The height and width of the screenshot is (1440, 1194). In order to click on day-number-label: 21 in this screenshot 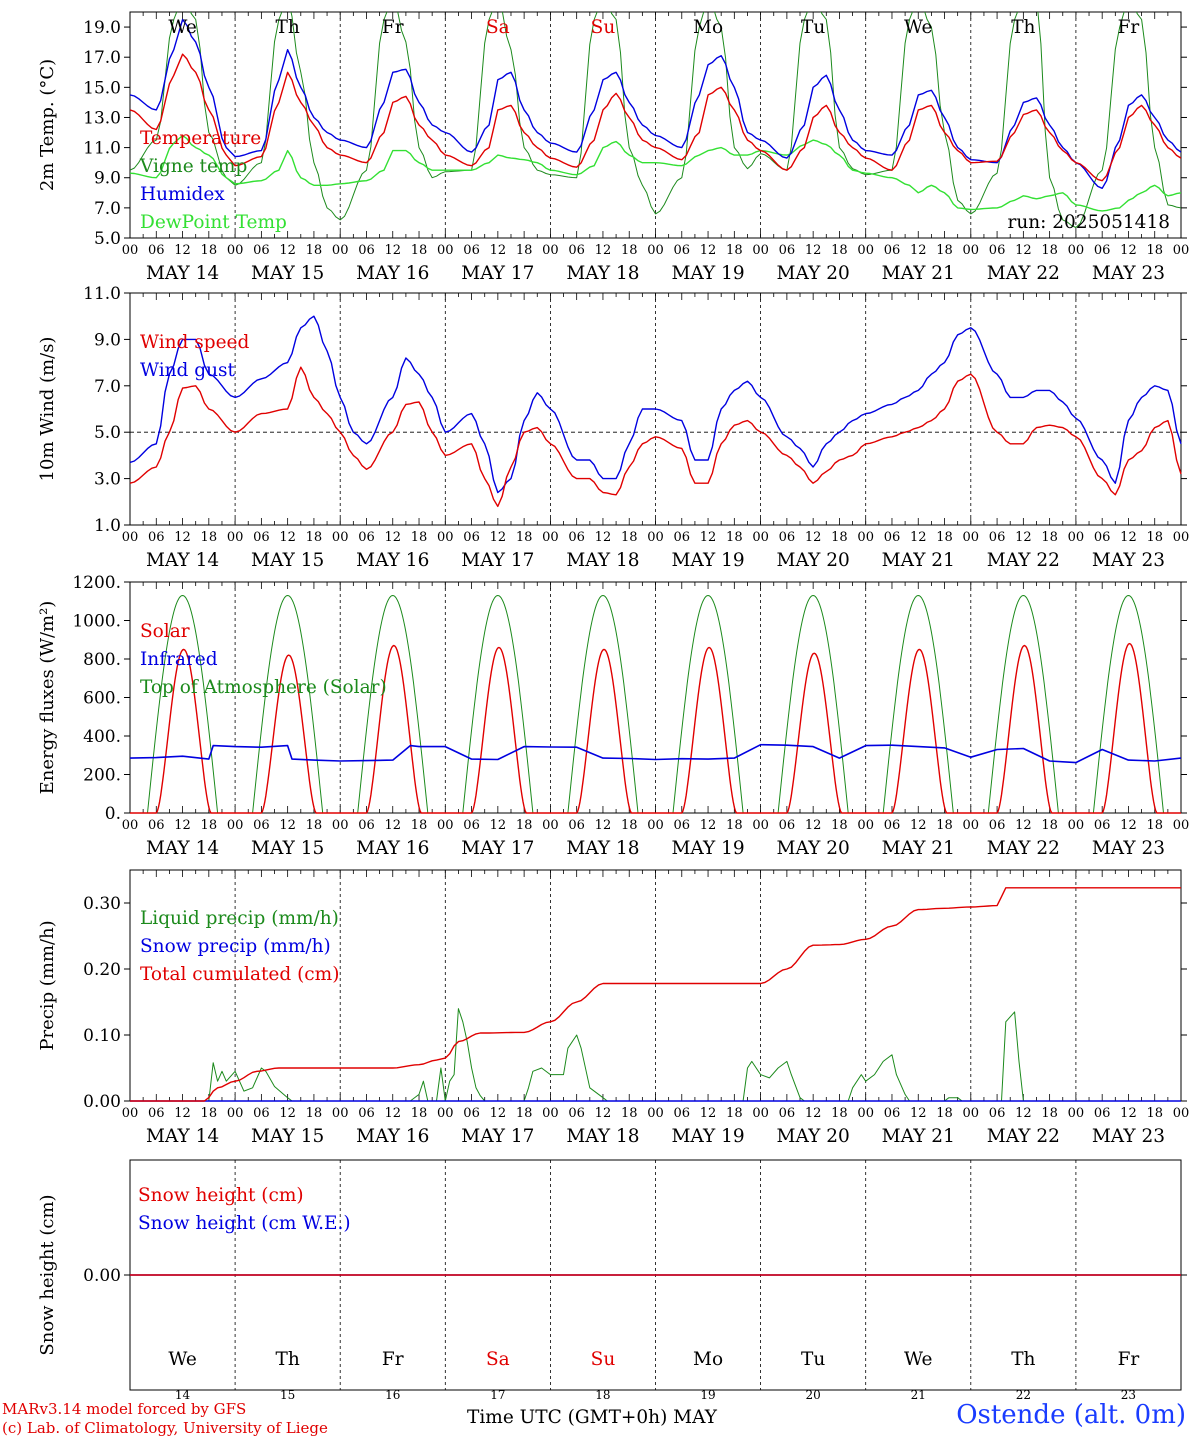, I will do `click(918, 1395)`.